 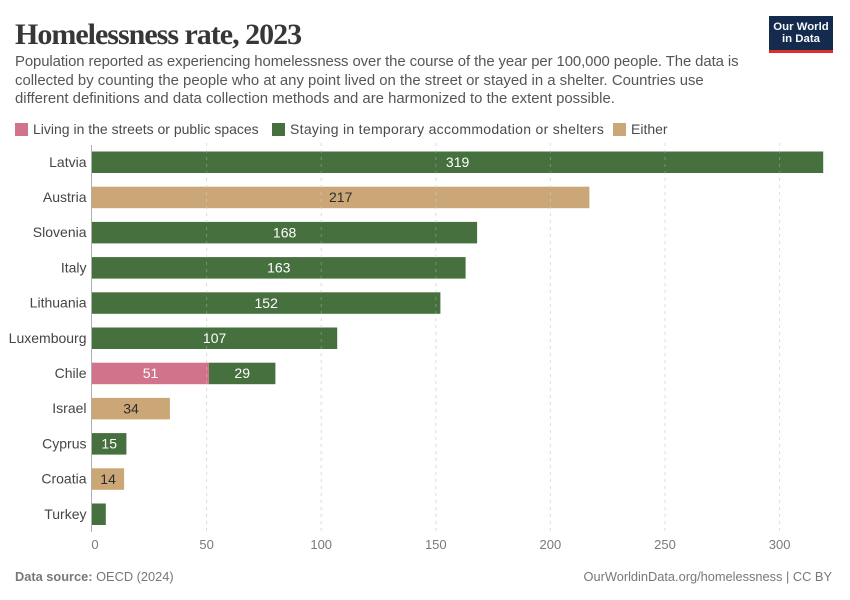 I want to click on svg-text: 0, so click(x=94, y=544).